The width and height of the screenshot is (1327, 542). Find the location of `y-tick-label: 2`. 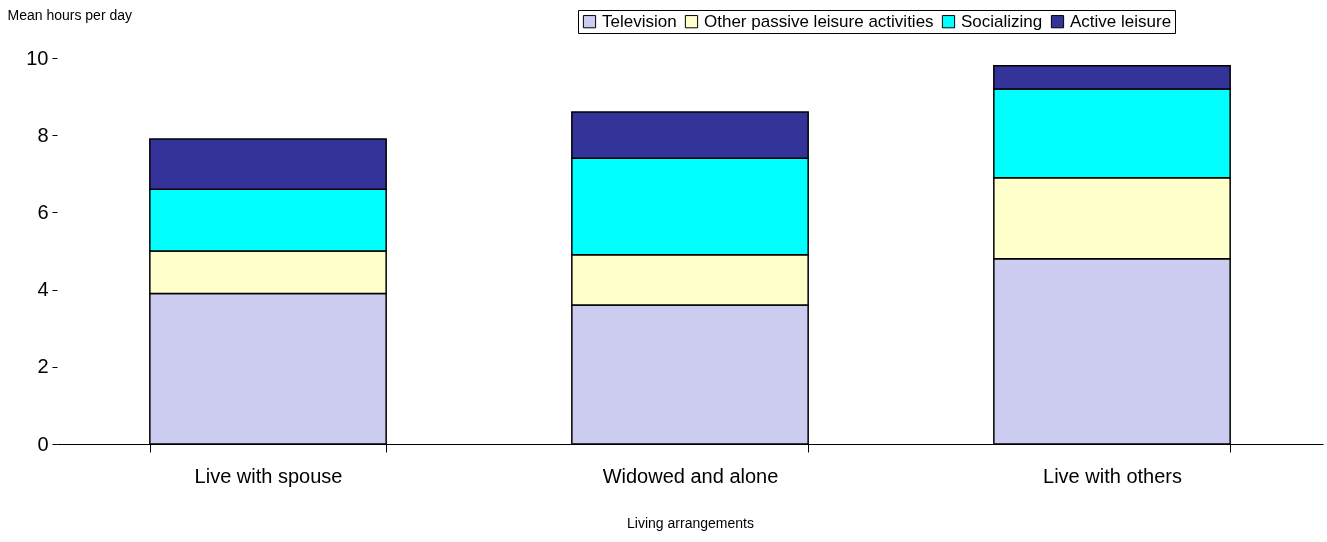

y-tick-label: 2 is located at coordinates (43, 366).